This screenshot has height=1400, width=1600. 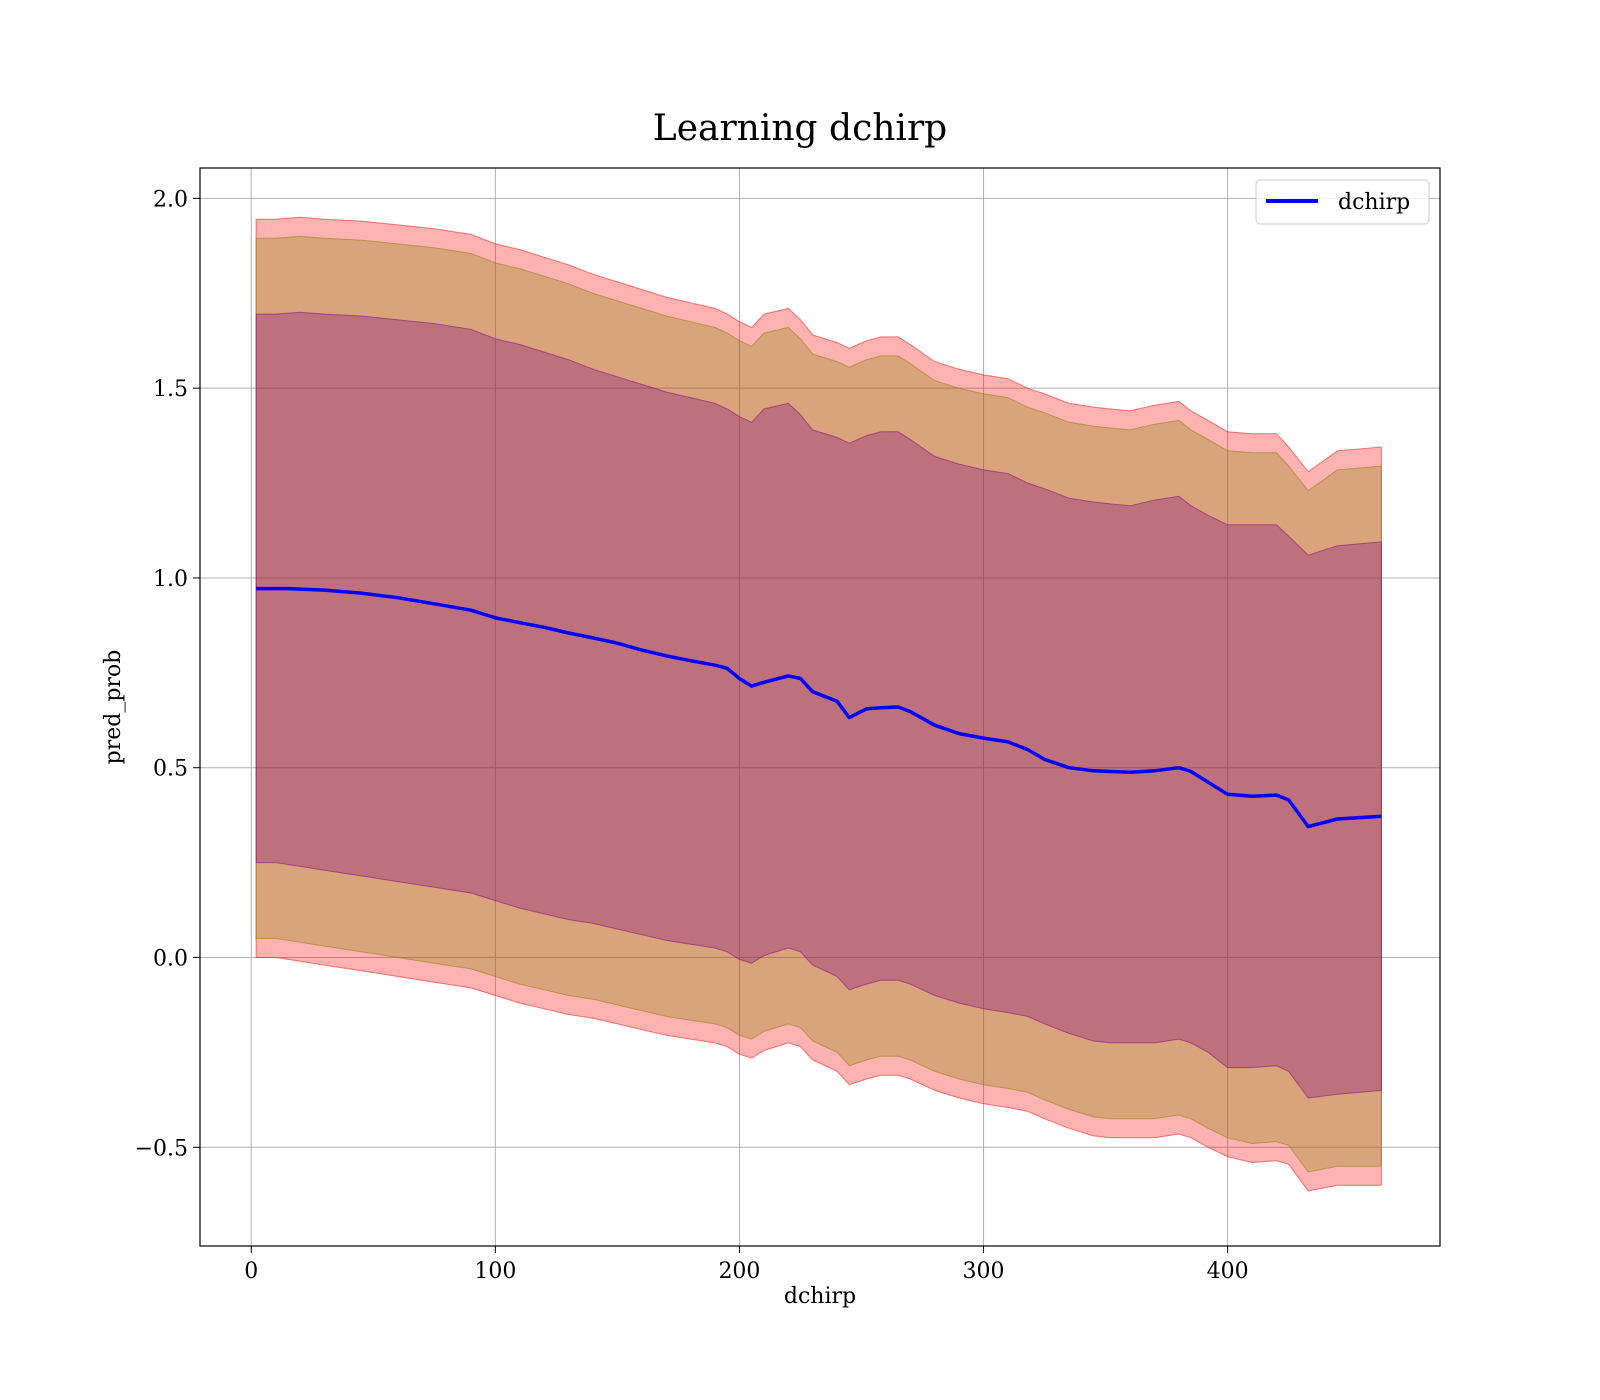 I want to click on x-tick-label: 200, so click(x=739, y=1271).